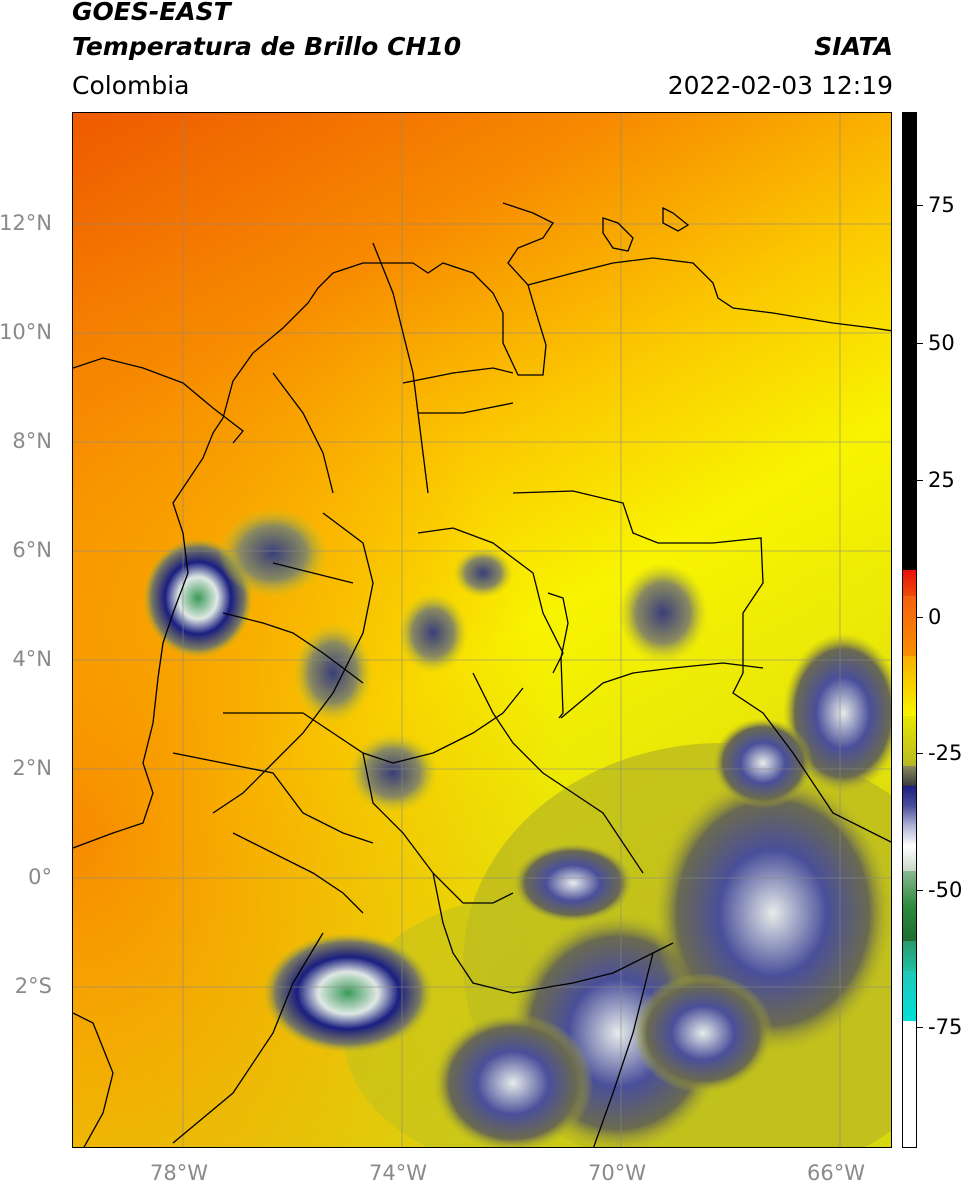  Describe the element at coordinates (935, 617) in the screenshot. I see `colorbar-tick-0: 0` at that location.